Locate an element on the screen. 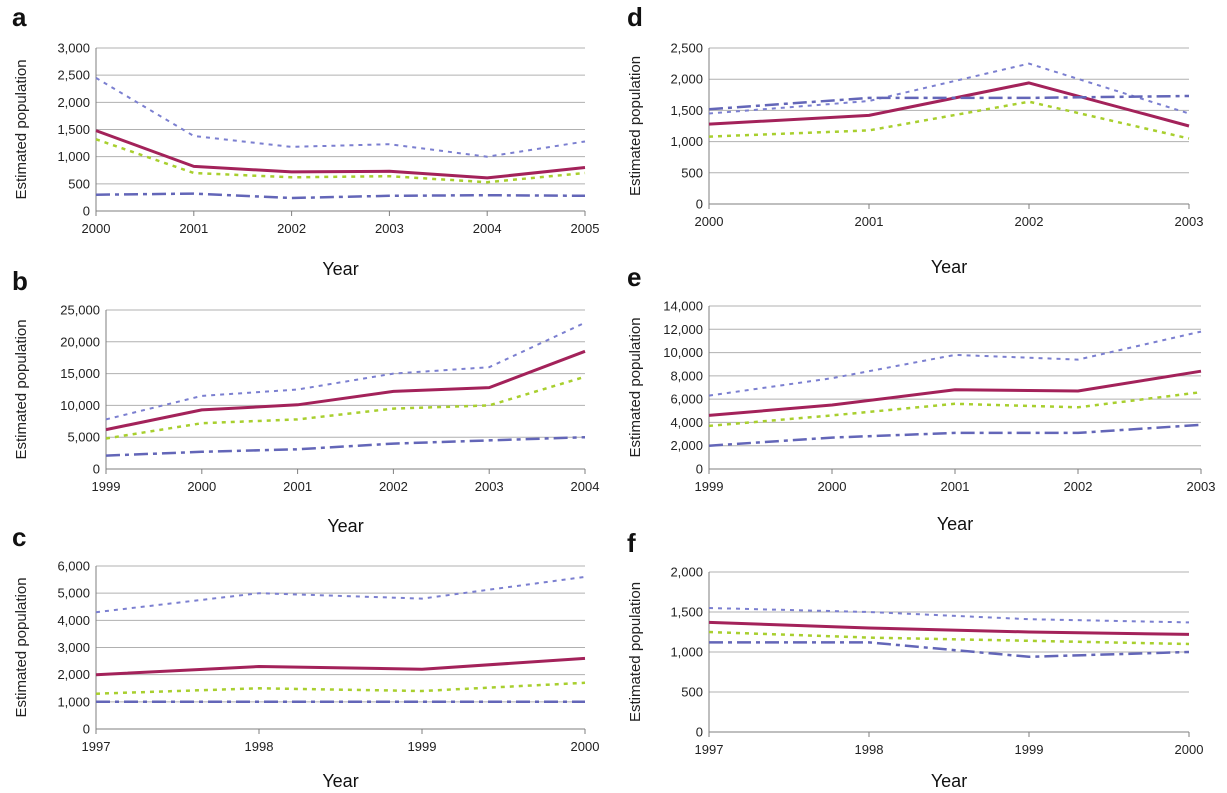 The height and width of the screenshot is (793, 1227). y-tick-label: 8,000 is located at coordinates (686, 375).